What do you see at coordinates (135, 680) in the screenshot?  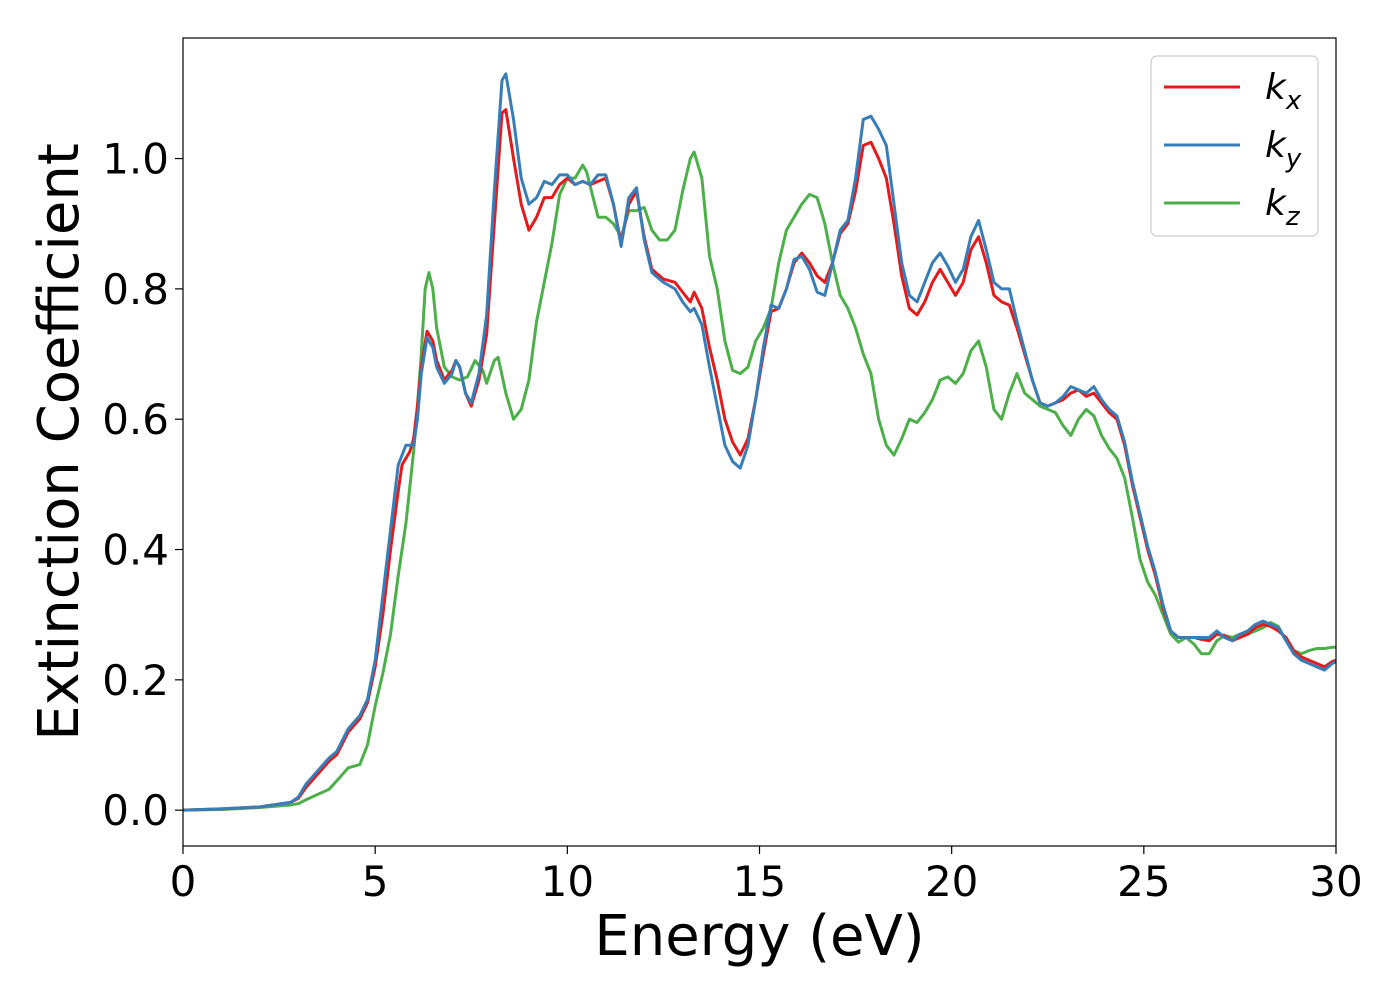 I see `y-tick-label: 0.2` at bounding box center [135, 680].